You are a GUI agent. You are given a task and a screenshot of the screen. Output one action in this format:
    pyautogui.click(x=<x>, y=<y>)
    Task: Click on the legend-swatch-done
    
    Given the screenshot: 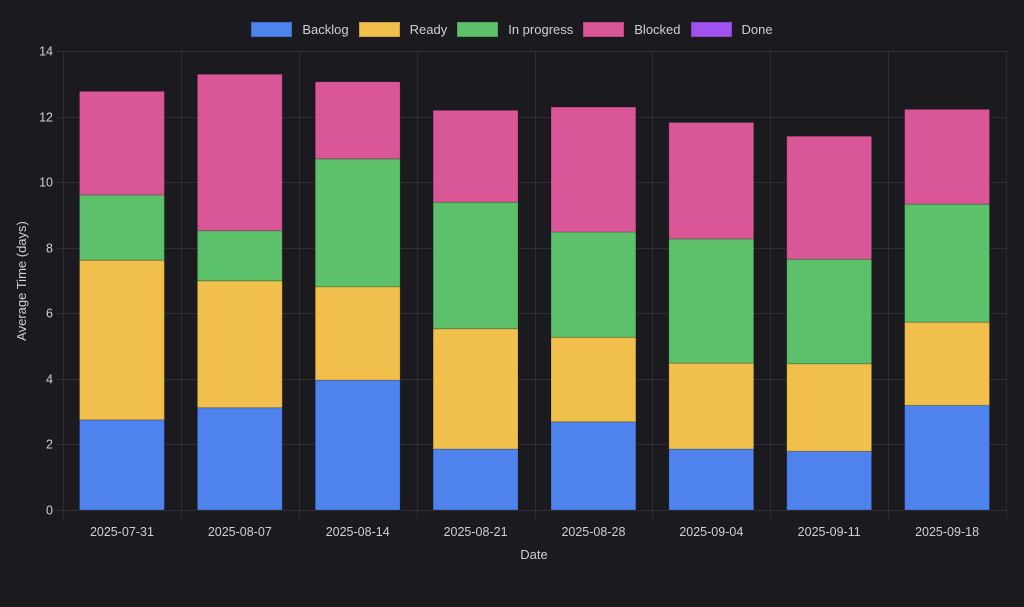 What is the action you would take?
    pyautogui.click(x=711, y=29)
    